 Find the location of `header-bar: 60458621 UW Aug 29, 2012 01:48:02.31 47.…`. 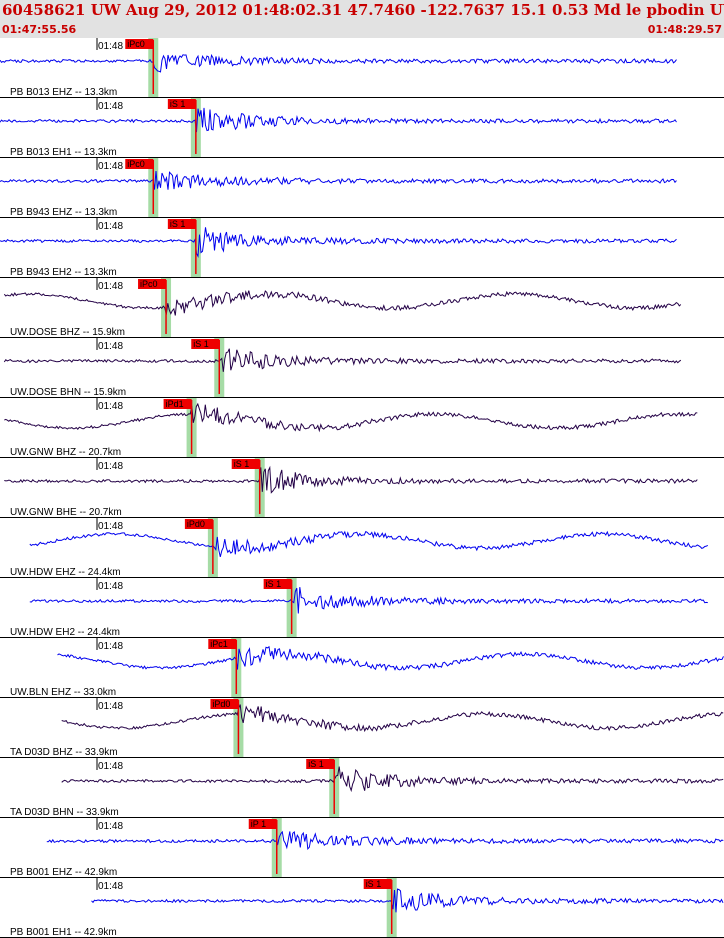

header-bar: 60458621 UW Aug 29, 2012 01:48:02.31 47.… is located at coordinates (362, 19).